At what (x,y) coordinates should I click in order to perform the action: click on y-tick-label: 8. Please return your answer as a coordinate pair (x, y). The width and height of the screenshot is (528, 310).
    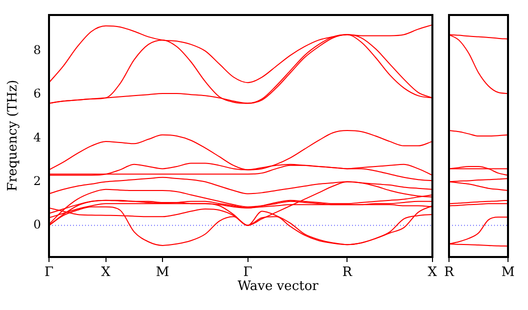
    Looking at the image, I should click on (37, 50).